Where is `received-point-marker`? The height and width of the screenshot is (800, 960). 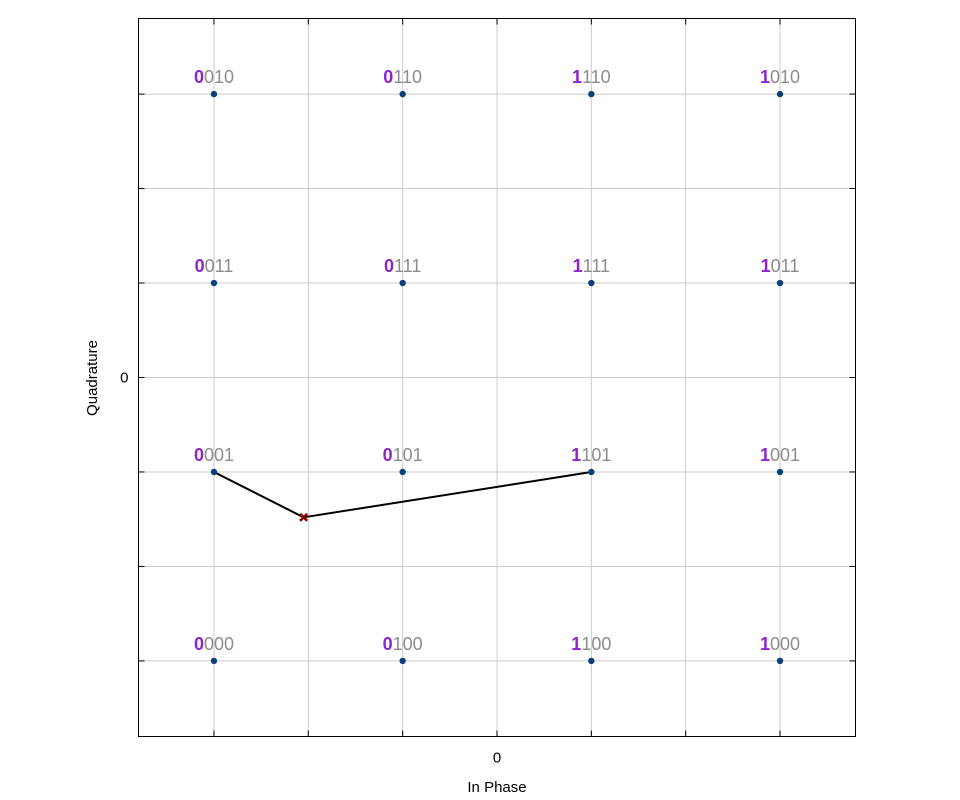 received-point-marker is located at coordinates (303, 517).